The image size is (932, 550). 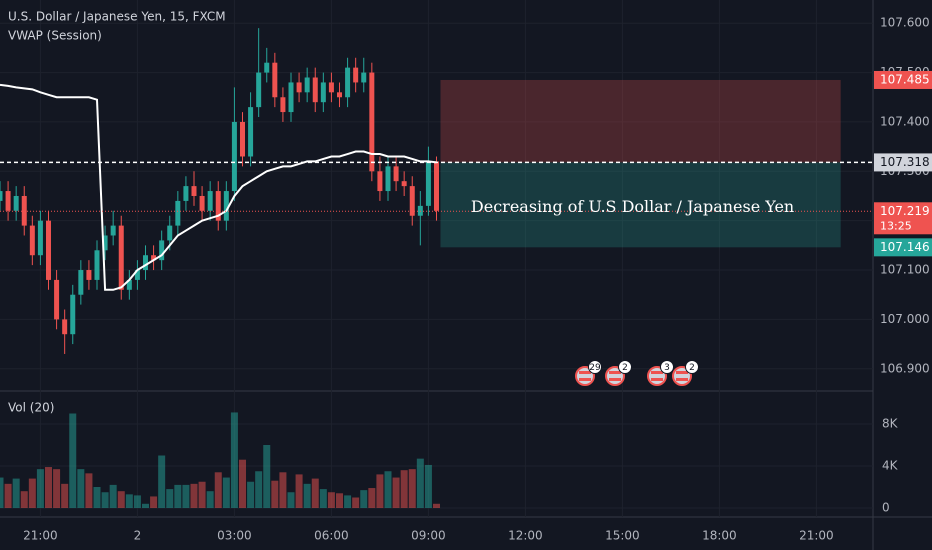 What do you see at coordinates (622, 536) in the screenshot?
I see `x-tick-label: 15:00` at bounding box center [622, 536].